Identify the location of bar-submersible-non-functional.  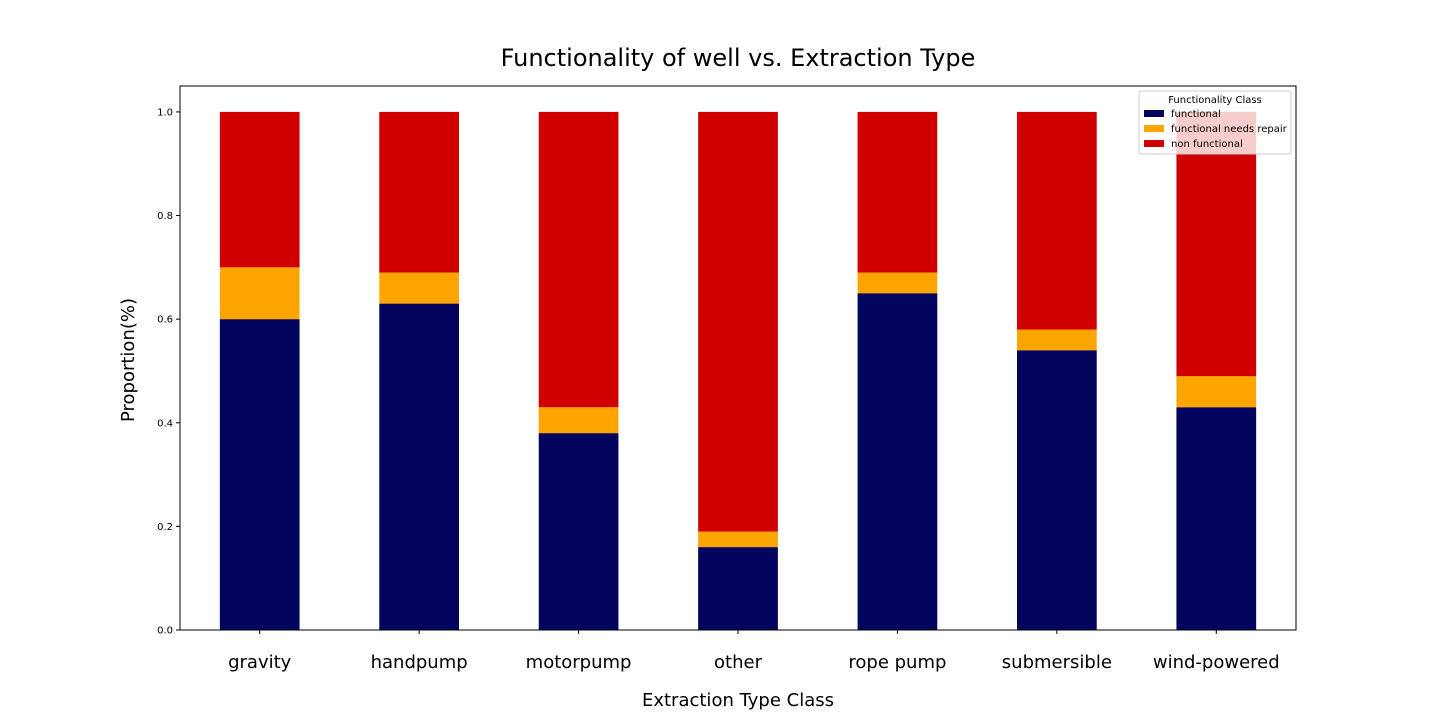
(1057, 220).